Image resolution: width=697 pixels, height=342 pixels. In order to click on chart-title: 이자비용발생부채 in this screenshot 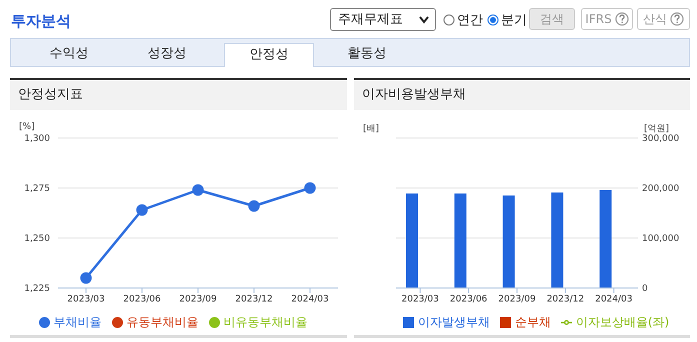, I will do `click(522, 95)`.